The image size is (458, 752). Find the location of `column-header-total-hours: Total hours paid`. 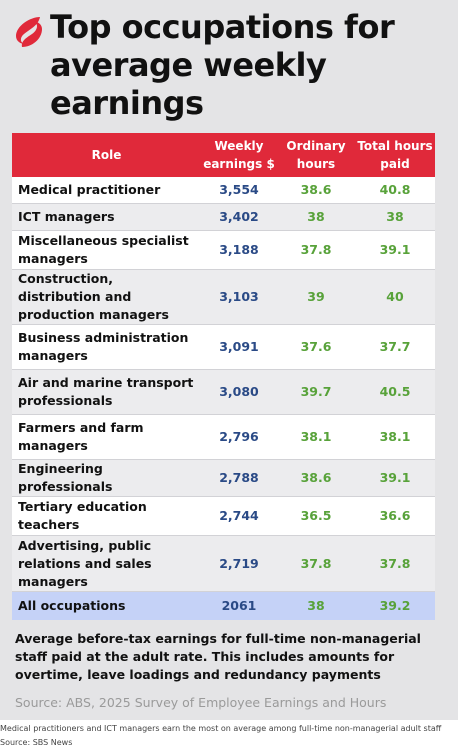

column-header-total-hours: Total hours paid is located at coordinates (395, 155).